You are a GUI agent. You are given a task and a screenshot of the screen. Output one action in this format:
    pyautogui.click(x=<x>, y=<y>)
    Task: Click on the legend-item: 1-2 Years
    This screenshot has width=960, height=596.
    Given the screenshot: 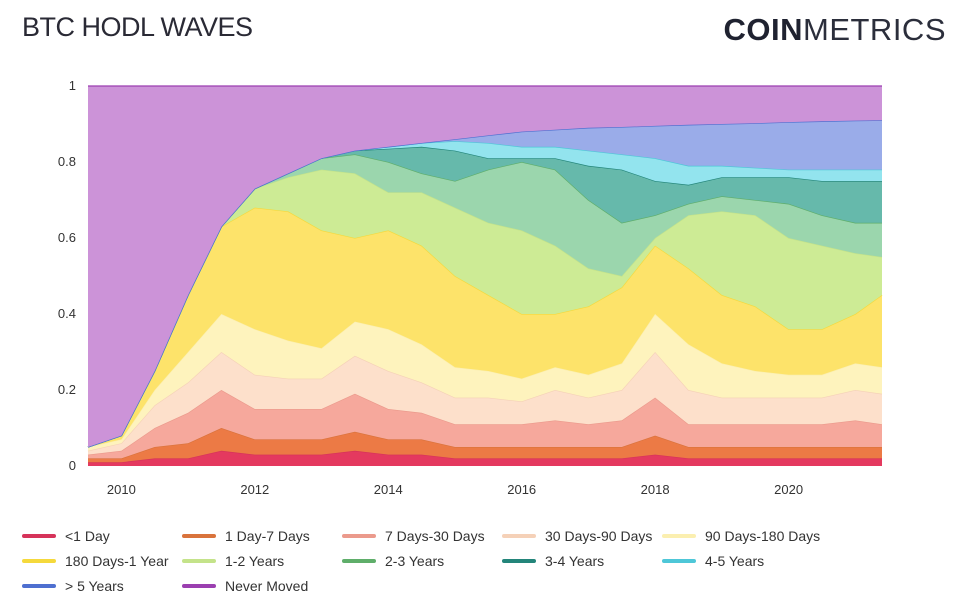 What is the action you would take?
    pyautogui.click(x=262, y=561)
    